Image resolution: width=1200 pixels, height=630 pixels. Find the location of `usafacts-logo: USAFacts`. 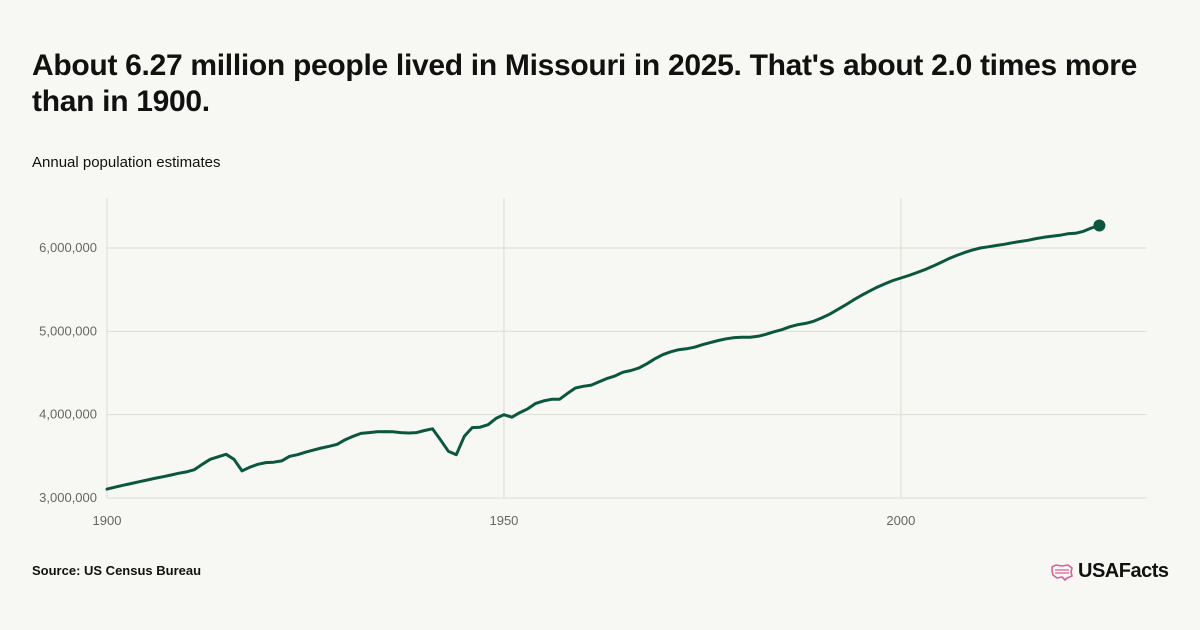

usafacts-logo: USAFacts is located at coordinates (1109, 571).